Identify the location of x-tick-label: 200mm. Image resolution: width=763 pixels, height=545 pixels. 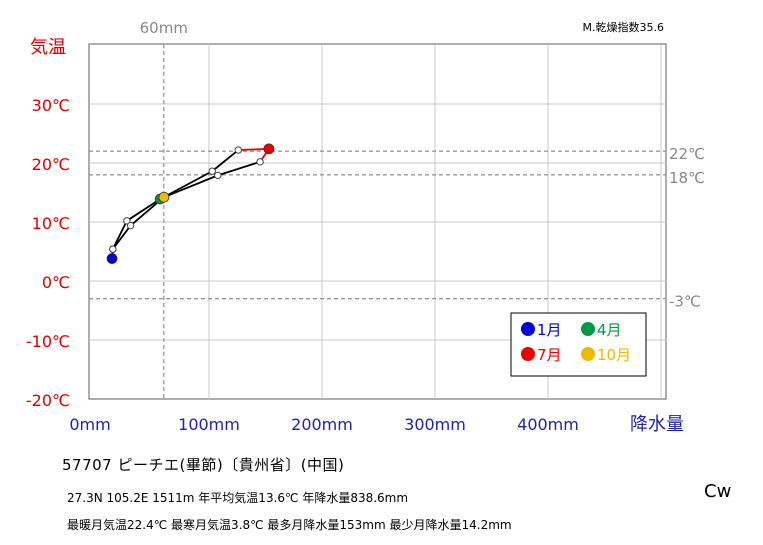
(322, 424).